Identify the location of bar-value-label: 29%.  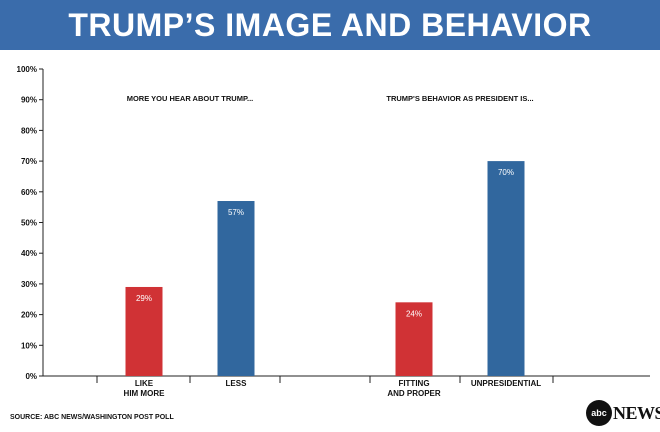
(144, 298).